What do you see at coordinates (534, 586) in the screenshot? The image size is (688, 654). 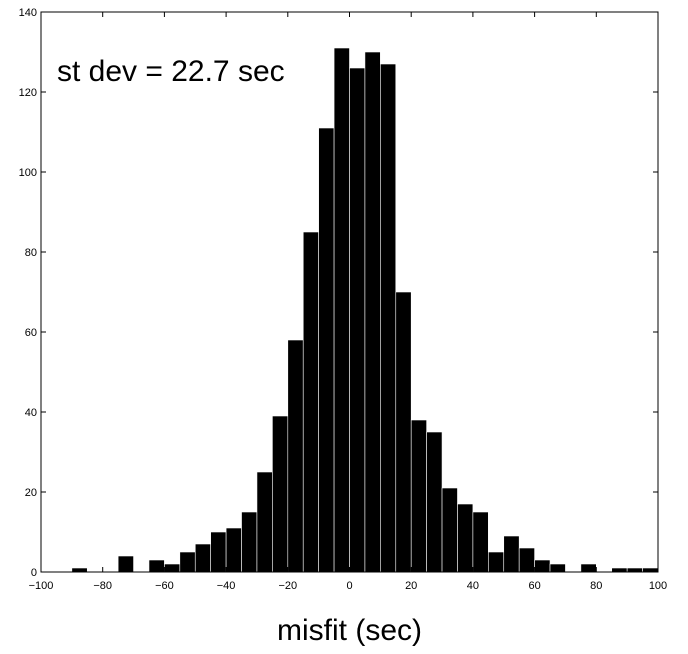 I see `x-tick-label: 60` at bounding box center [534, 586].